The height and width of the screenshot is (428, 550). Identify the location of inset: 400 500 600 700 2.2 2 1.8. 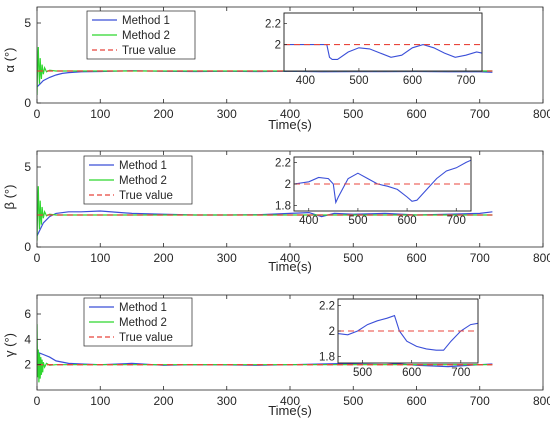
(373, 191).